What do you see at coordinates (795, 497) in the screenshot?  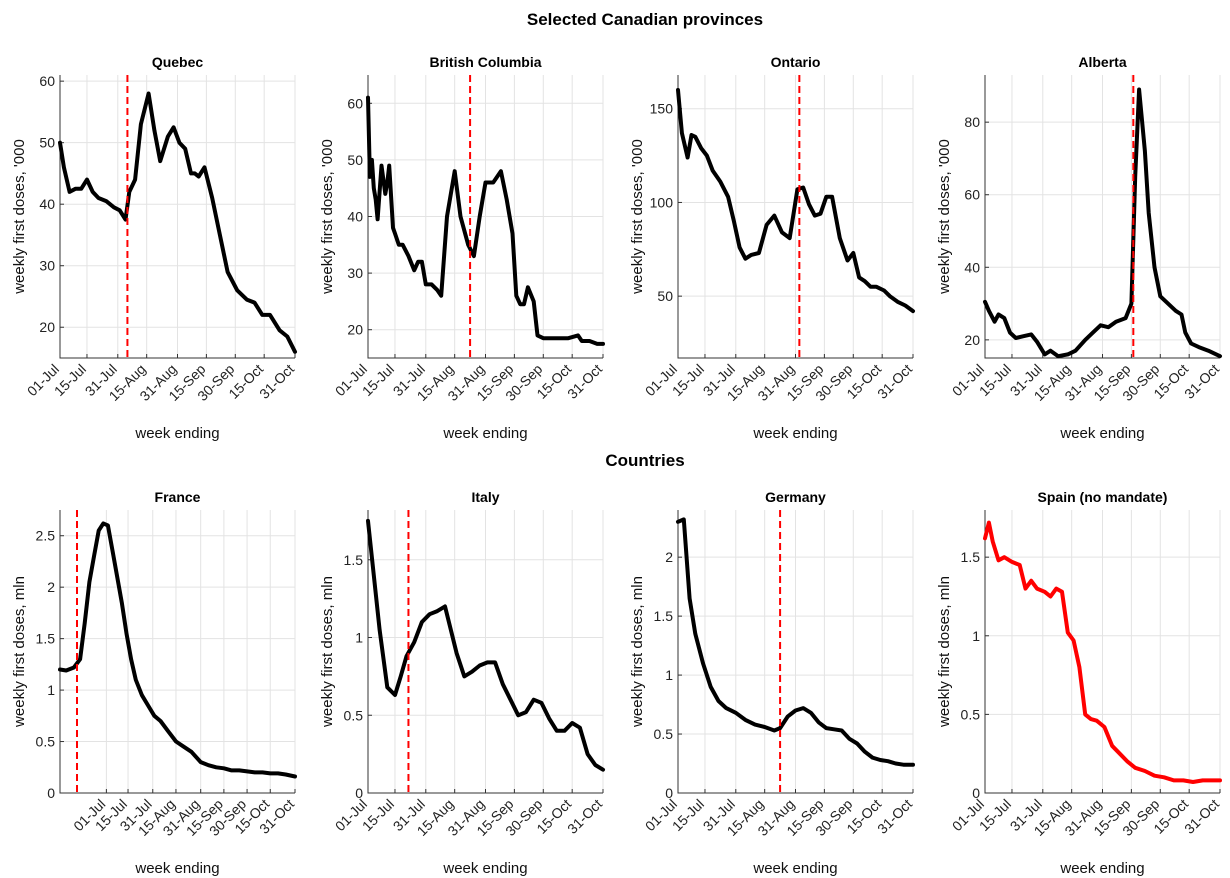 I see `panel-title: Germany` at bounding box center [795, 497].